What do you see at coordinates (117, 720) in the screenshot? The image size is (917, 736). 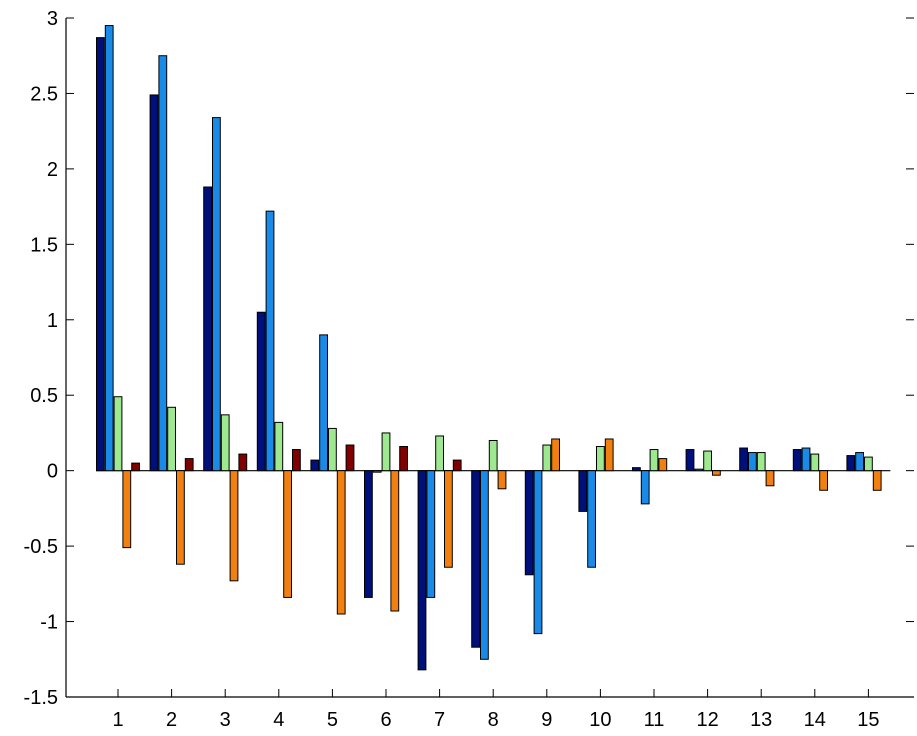 I see `x-tick-label: 1` at bounding box center [117, 720].